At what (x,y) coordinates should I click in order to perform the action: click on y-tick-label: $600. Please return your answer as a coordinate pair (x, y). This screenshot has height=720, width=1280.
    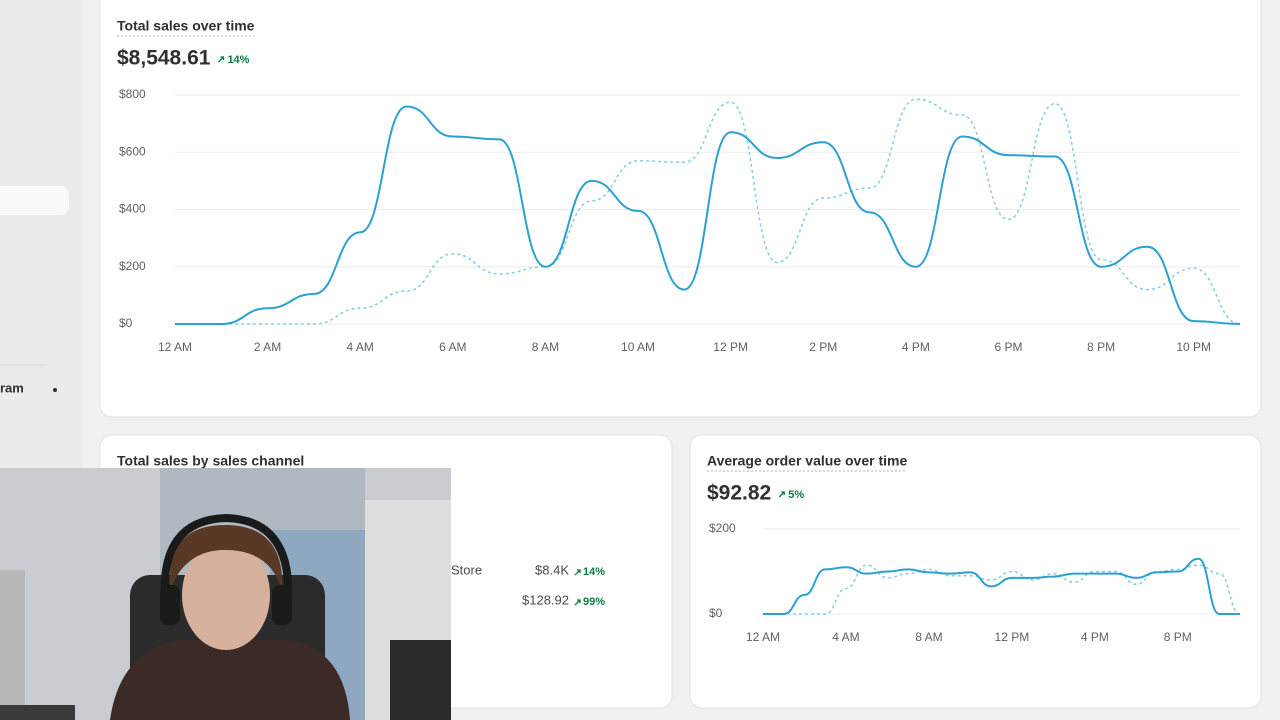
    Looking at the image, I should click on (132, 151).